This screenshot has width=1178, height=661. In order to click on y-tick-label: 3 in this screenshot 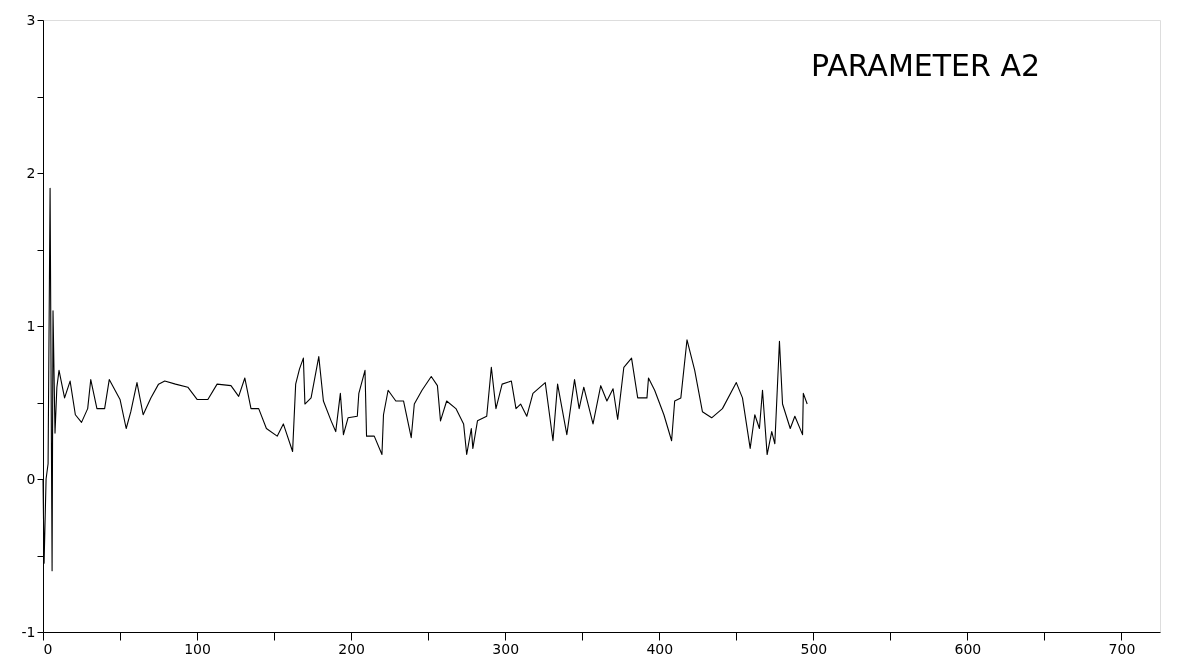, I will do `click(31, 19)`.